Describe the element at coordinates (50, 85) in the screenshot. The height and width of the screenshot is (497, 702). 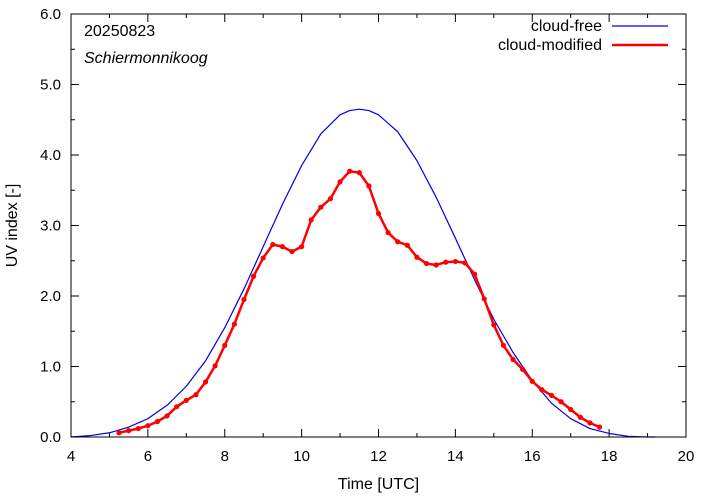
I see `y-tick-label: 5.0` at that location.